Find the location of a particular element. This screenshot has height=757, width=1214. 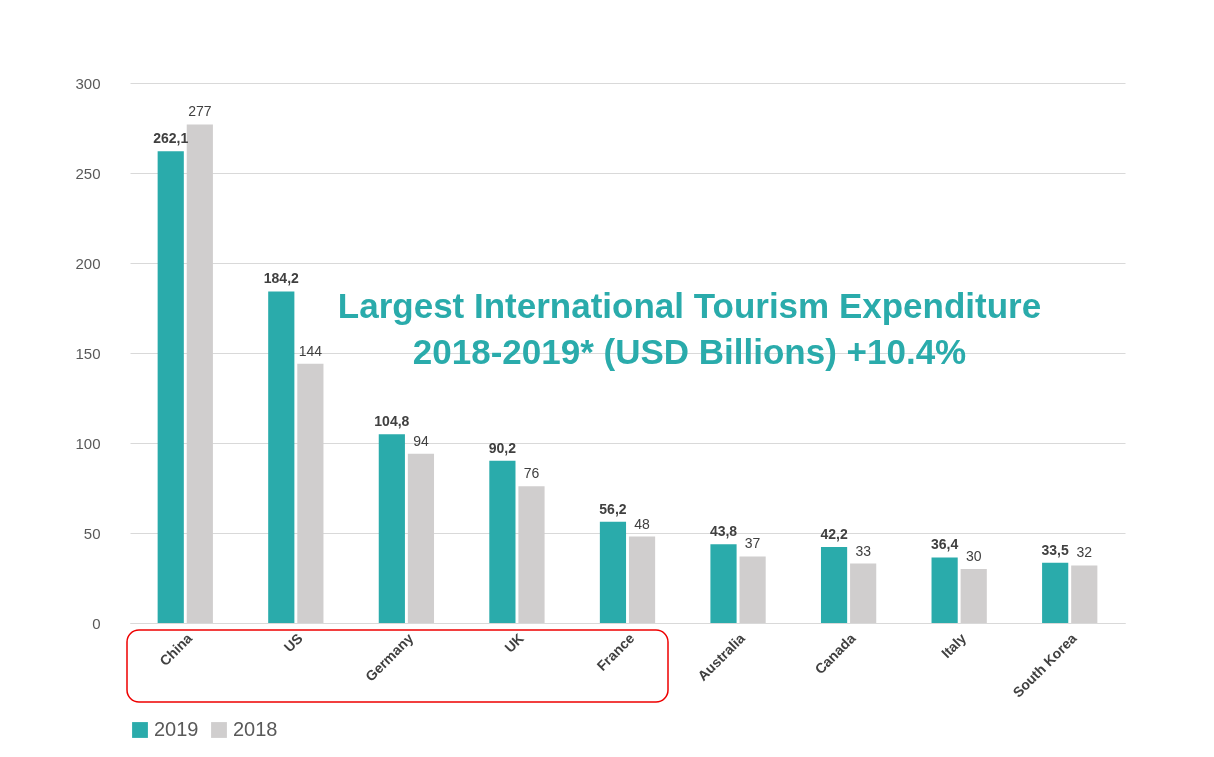

text: Largest International Tourism Expenditure is located at coordinates (689, 305).